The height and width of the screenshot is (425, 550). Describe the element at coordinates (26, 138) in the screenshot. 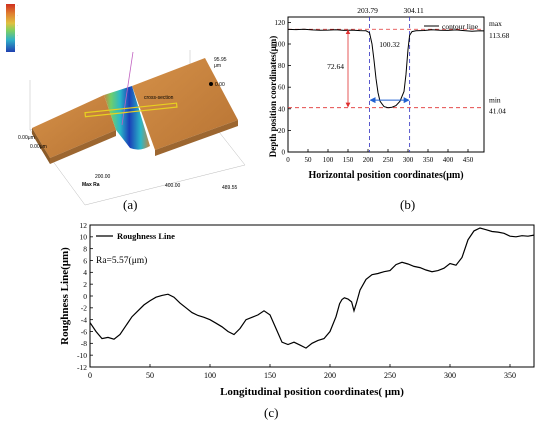

I see `axis-top-left-label: 0.00μm` at that location.